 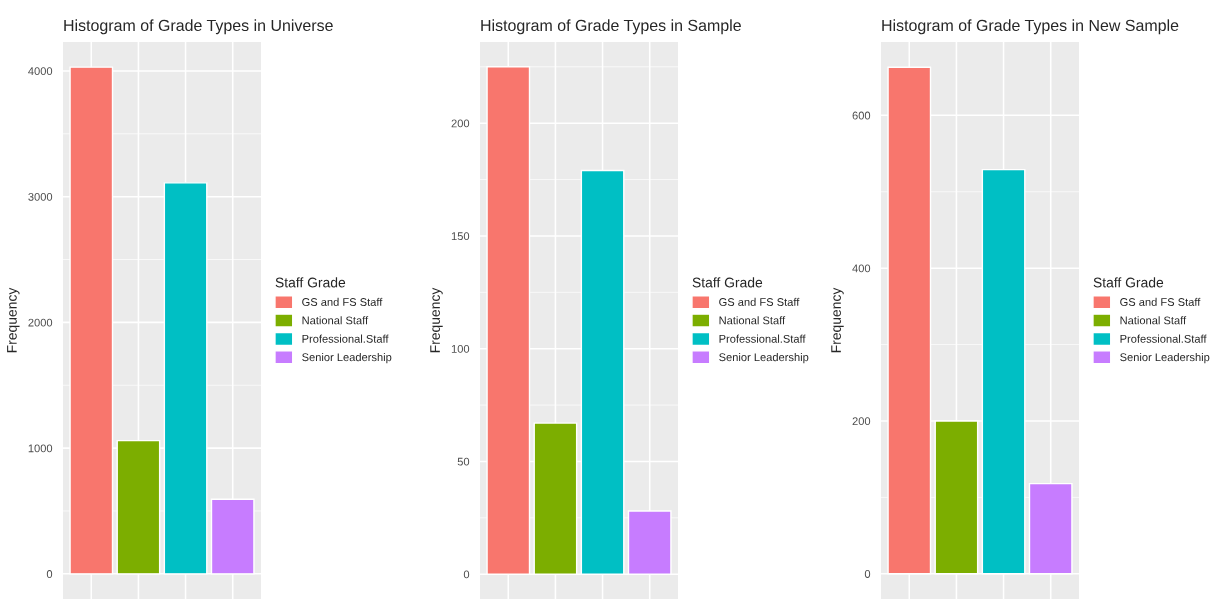 I want to click on chart-title: Histogram of Grade Types in Universe, so click(x=198, y=27).